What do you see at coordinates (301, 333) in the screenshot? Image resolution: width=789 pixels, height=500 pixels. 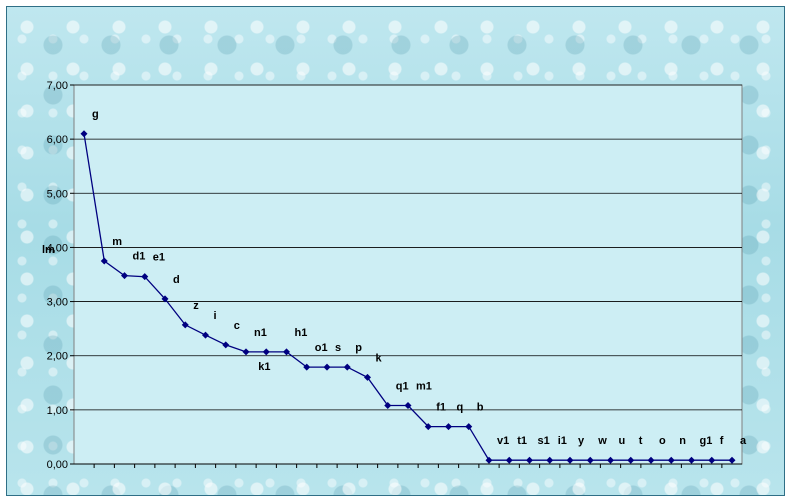 I see `data-label: h1` at bounding box center [301, 333].